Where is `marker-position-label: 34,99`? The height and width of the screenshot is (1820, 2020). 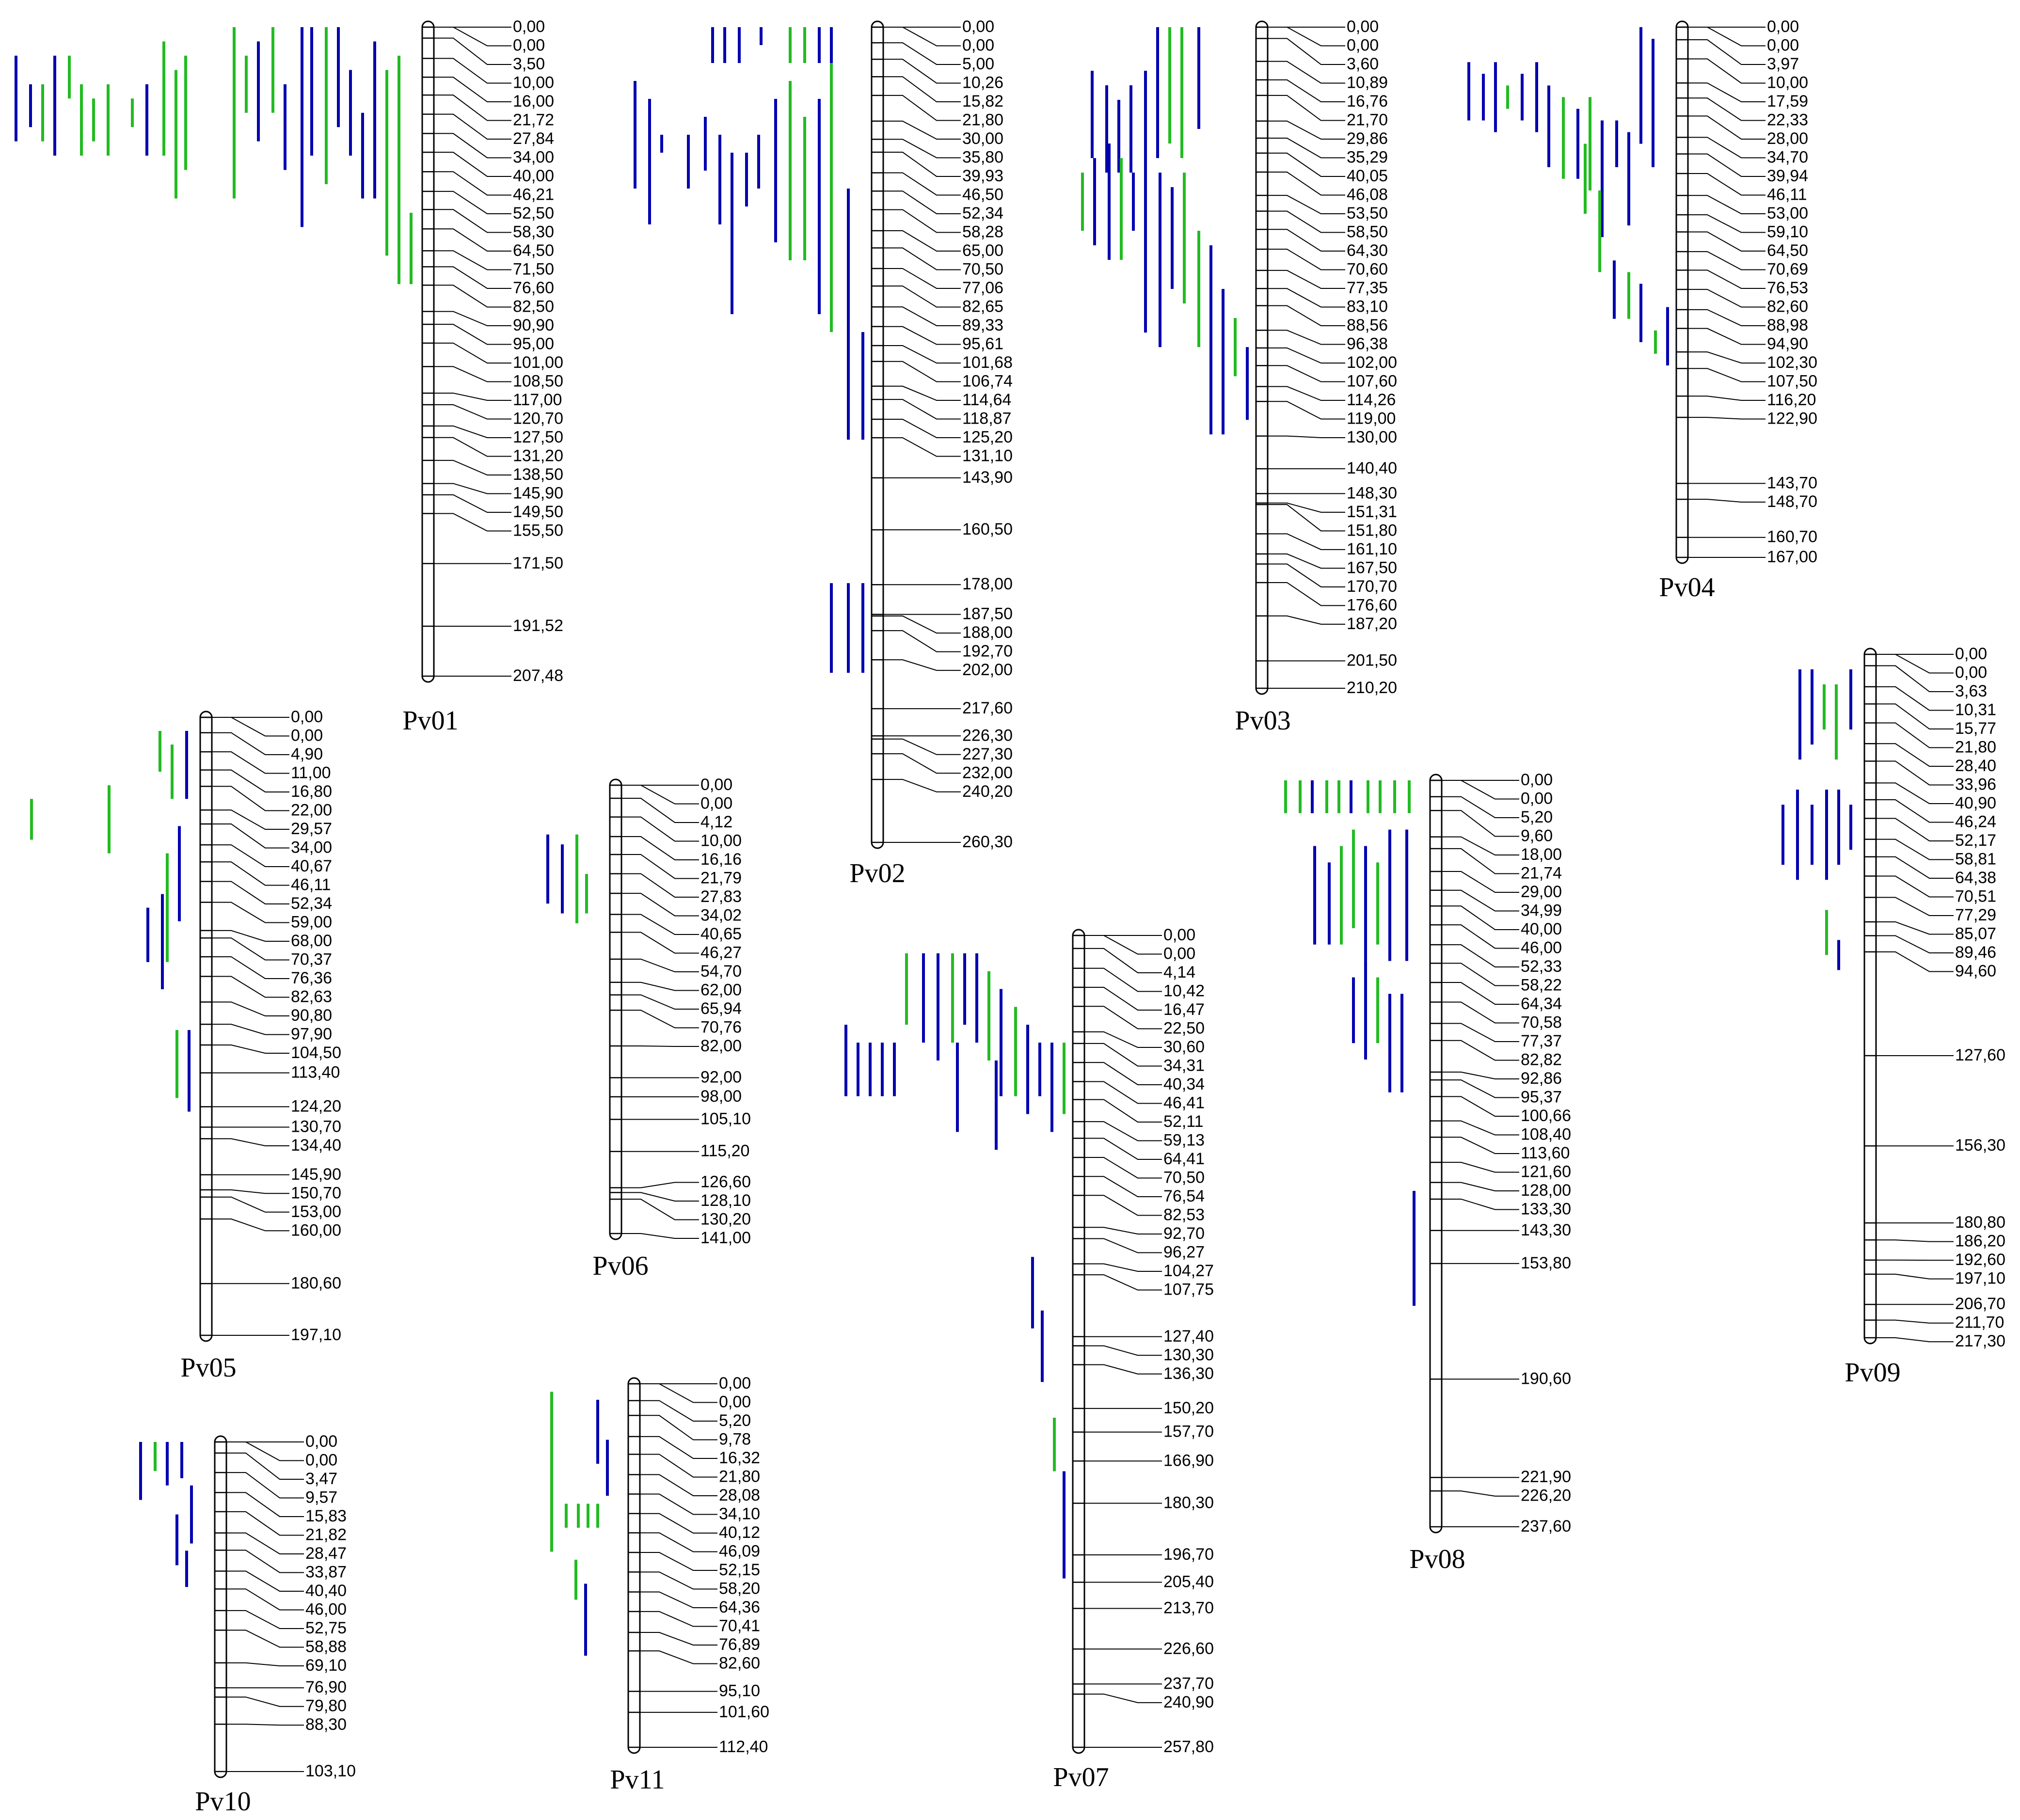
marker-position-label: 34,99 is located at coordinates (1541, 911).